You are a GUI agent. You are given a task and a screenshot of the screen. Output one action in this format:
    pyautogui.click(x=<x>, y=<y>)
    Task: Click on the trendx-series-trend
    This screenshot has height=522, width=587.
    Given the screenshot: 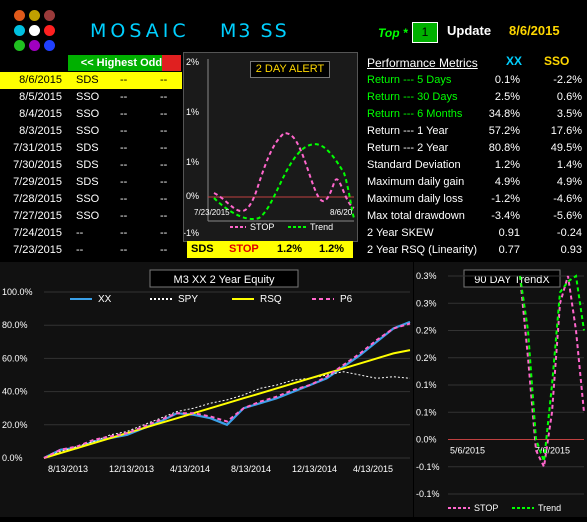 What is the action you would take?
    pyautogui.click(x=552, y=368)
    